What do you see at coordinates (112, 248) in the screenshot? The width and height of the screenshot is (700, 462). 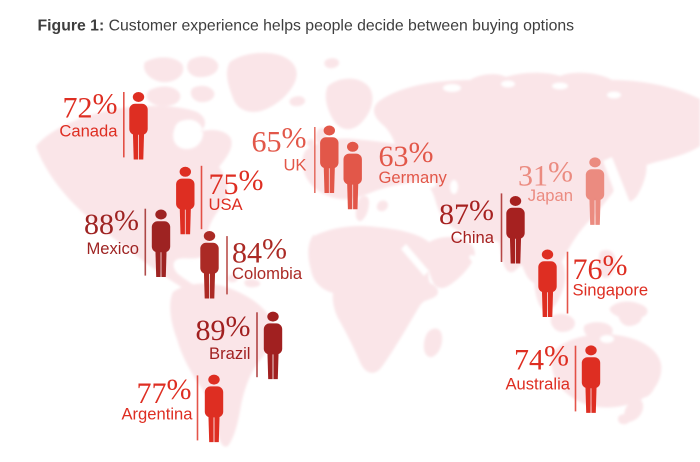 I see `svg-text: Mexico` at bounding box center [112, 248].